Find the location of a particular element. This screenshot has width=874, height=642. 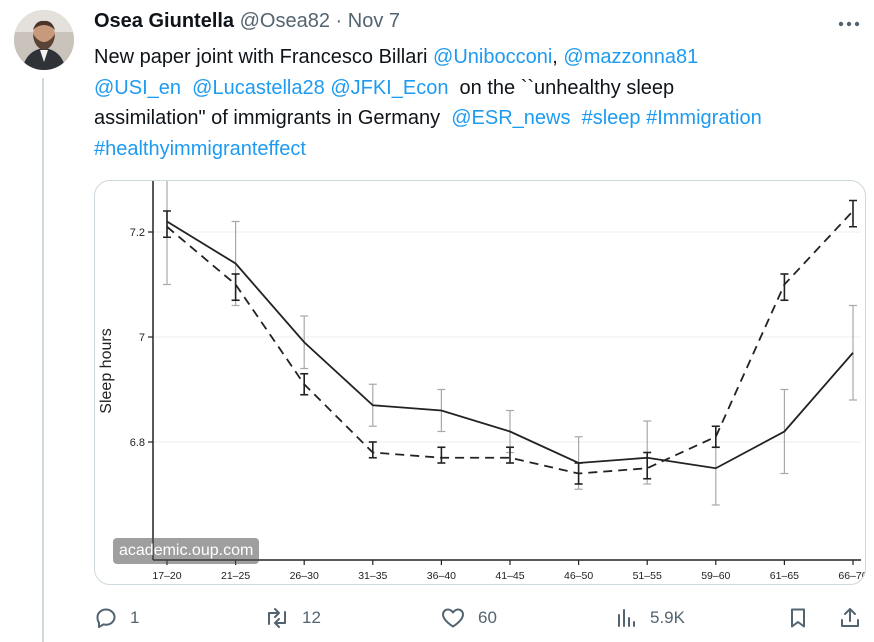

tweet-header: Osea Giuntella @Osea82 · Nov 7 is located at coordinates (247, 21).